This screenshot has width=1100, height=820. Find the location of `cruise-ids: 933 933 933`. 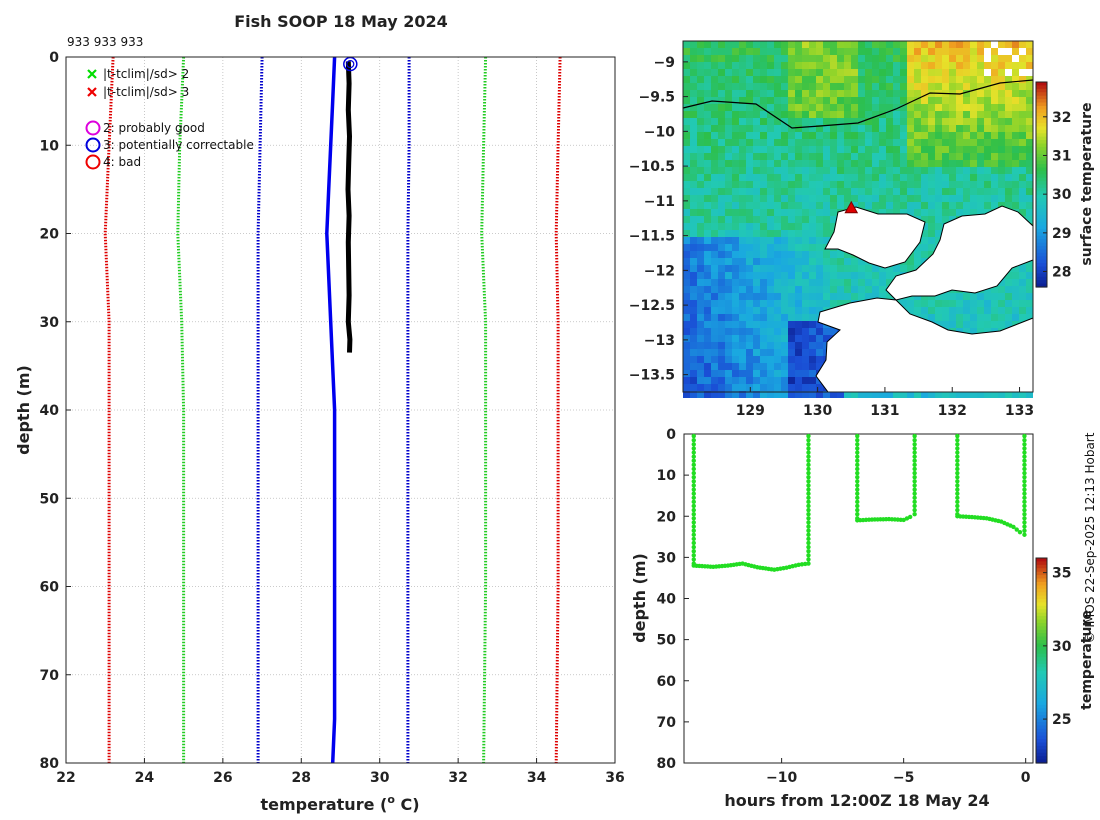

cruise-ids: 933 933 933 is located at coordinates (105, 42).